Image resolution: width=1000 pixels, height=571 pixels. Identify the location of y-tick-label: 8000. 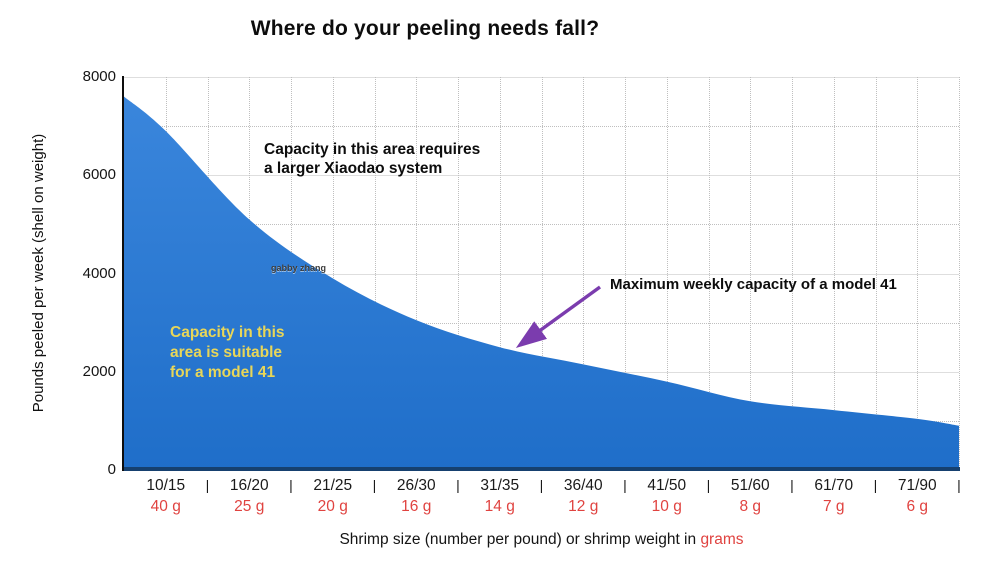
(99, 76).